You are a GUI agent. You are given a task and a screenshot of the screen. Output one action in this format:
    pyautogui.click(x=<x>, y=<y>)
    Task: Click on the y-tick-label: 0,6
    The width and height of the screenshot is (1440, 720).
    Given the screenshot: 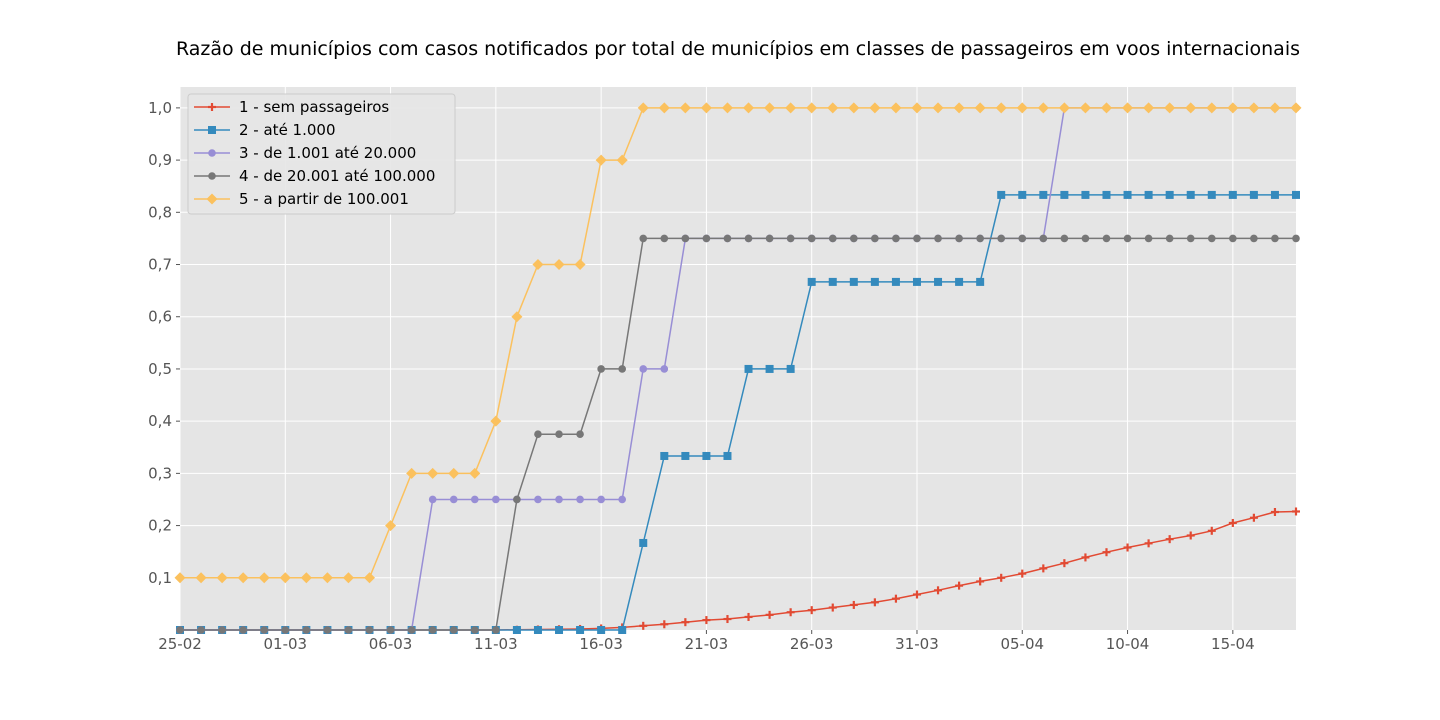 What is the action you would take?
    pyautogui.click(x=160, y=317)
    